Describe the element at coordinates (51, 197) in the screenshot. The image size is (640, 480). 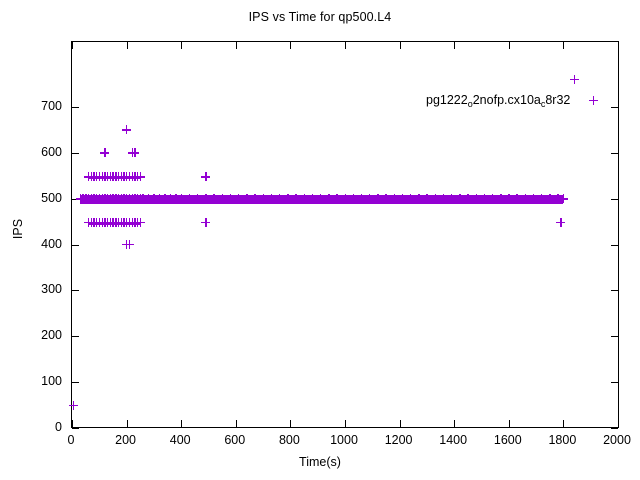
I see `y-tick-label: 500` at that location.